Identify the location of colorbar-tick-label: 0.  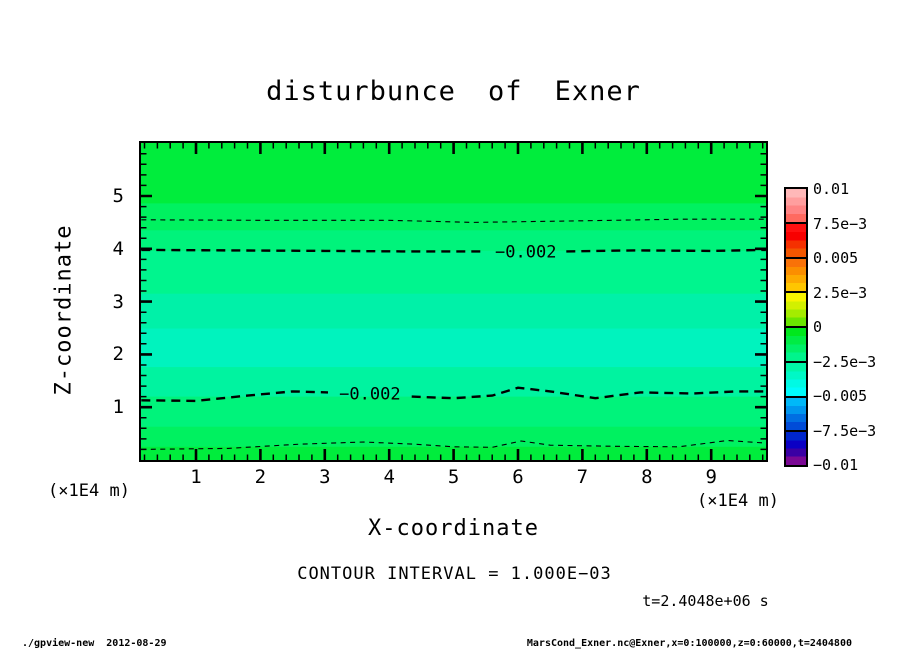
(818, 327).